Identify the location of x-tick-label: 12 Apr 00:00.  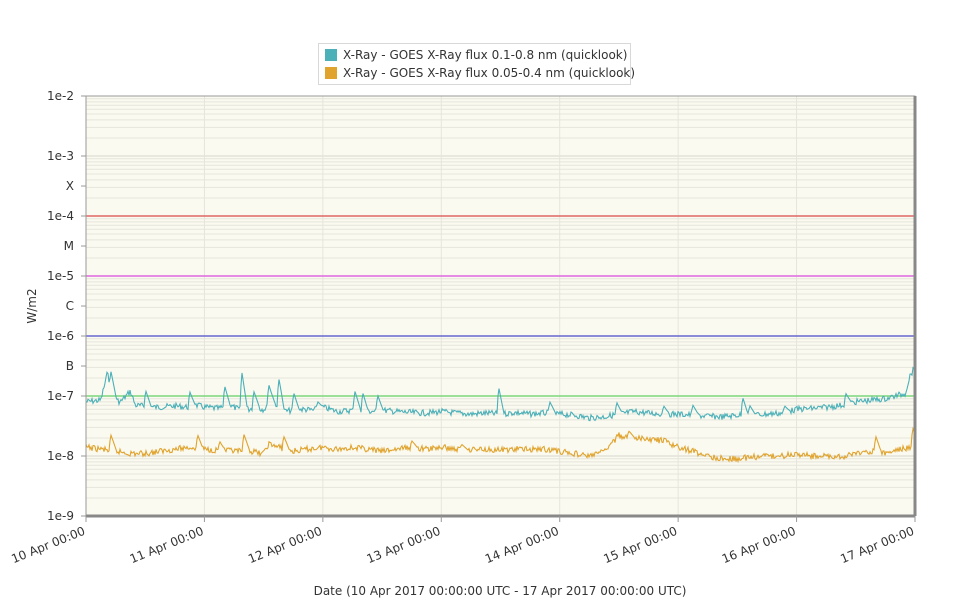
(285, 545).